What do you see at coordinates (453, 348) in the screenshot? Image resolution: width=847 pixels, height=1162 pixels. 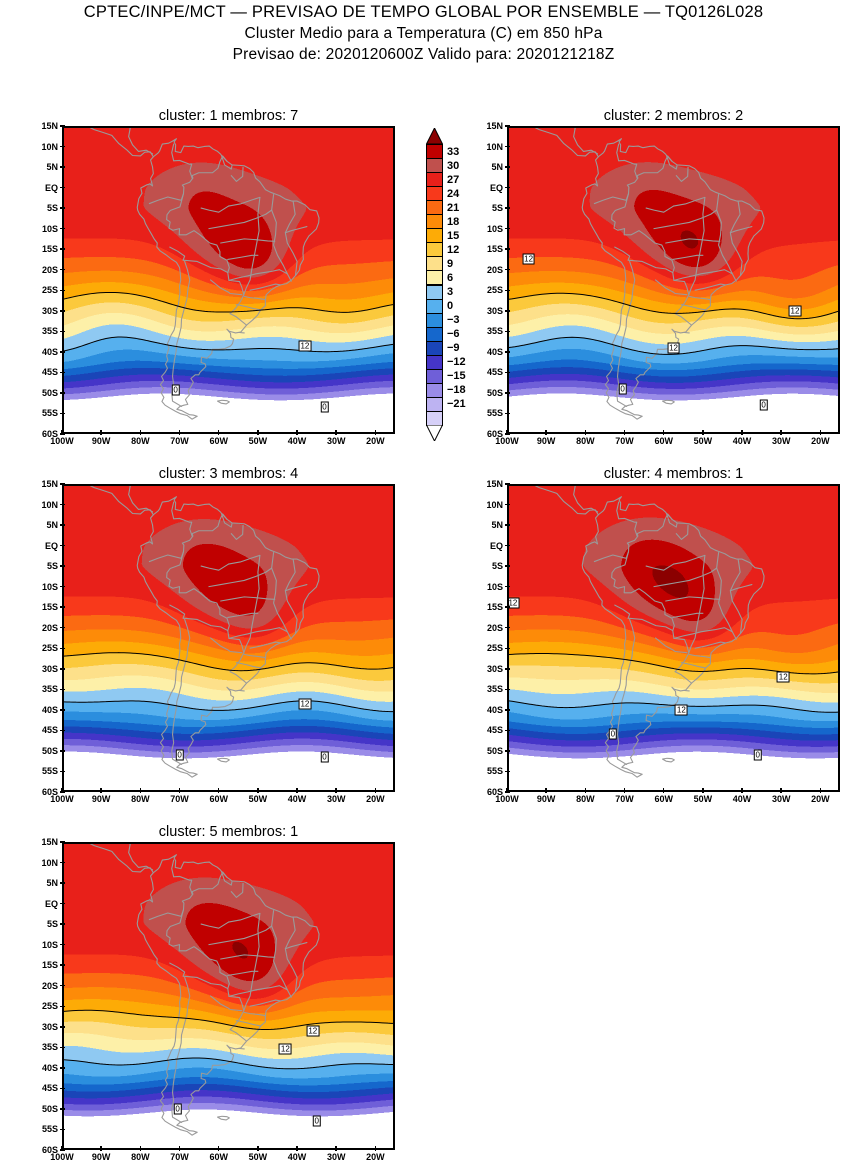 I see `colorbar-tick-label: −9` at bounding box center [453, 348].